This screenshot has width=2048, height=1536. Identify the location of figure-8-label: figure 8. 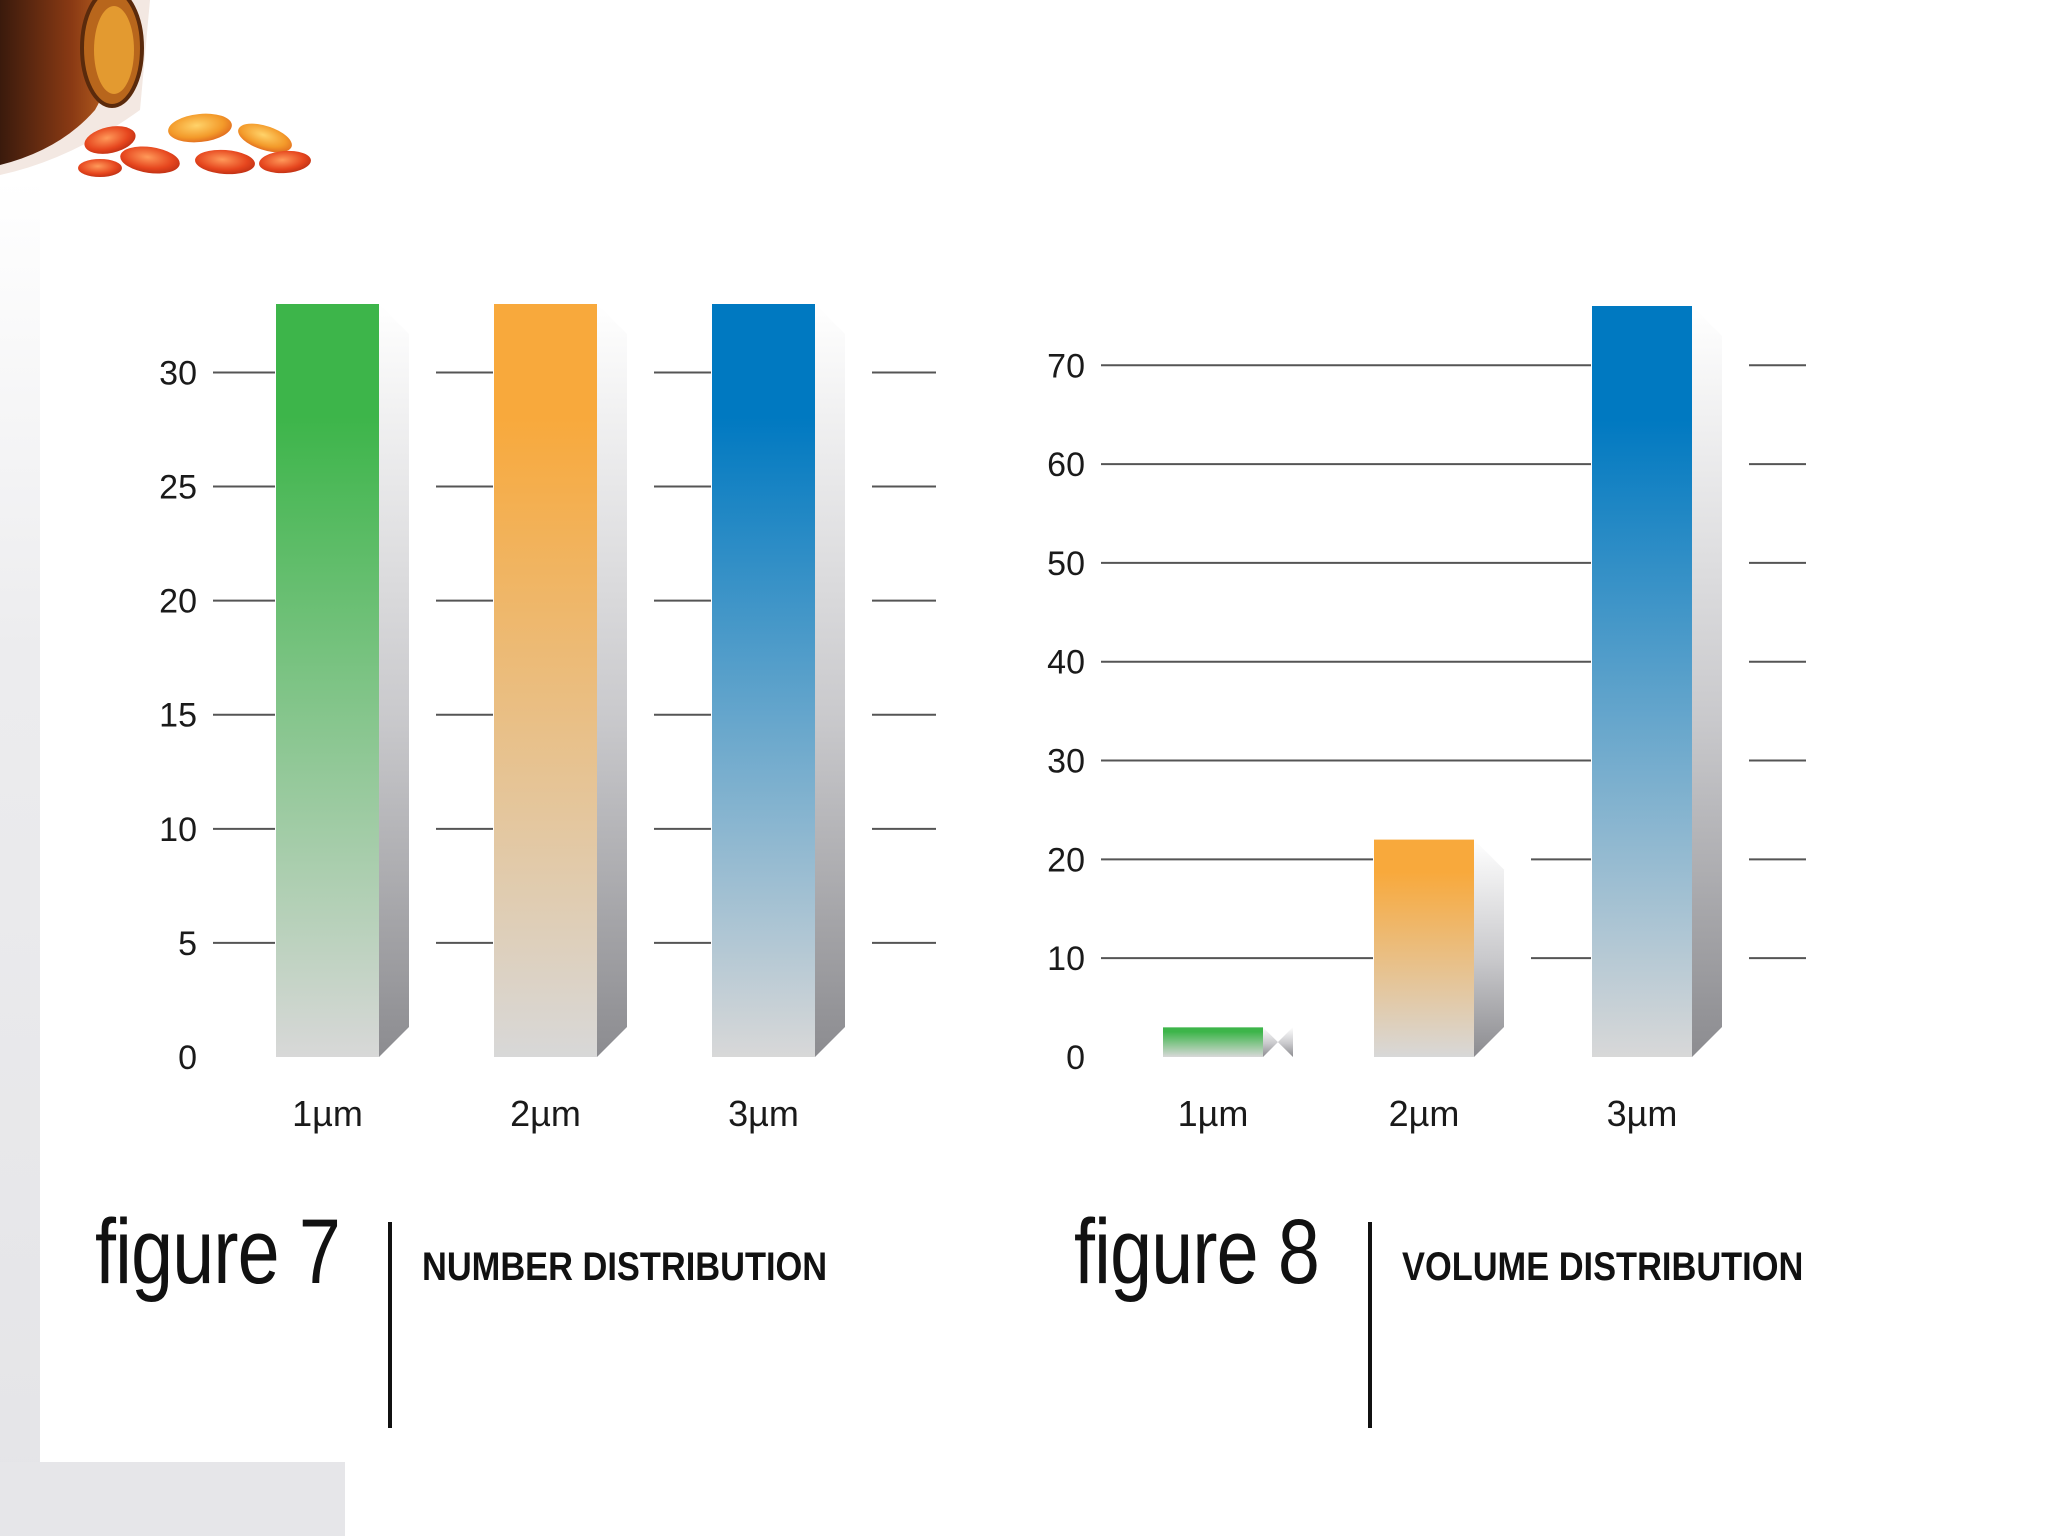
(1197, 1252).